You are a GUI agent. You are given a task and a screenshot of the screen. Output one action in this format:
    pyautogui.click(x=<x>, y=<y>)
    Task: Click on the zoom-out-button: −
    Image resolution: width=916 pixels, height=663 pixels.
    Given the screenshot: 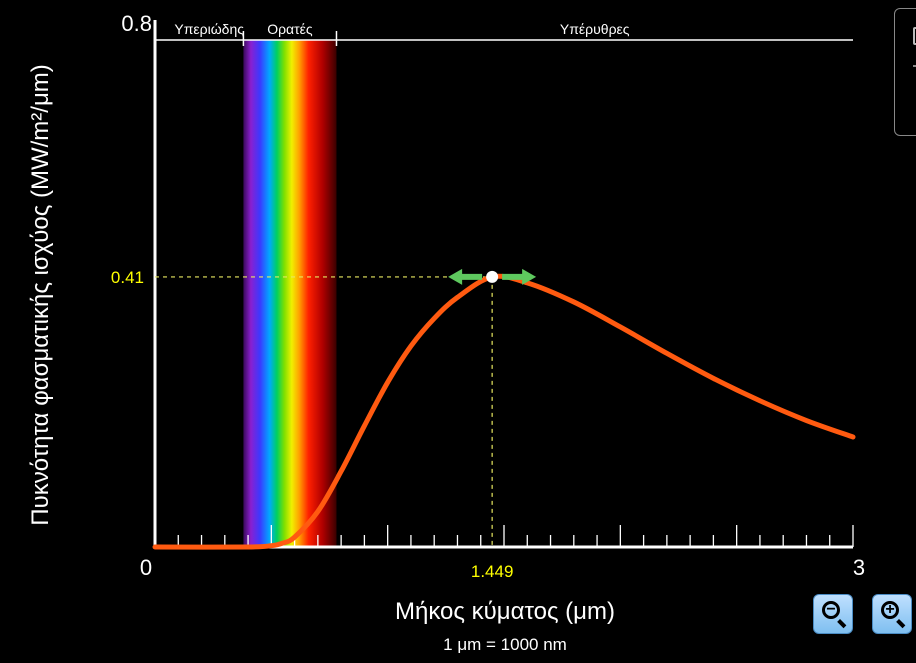 What is the action you would take?
    pyautogui.click(x=833, y=614)
    